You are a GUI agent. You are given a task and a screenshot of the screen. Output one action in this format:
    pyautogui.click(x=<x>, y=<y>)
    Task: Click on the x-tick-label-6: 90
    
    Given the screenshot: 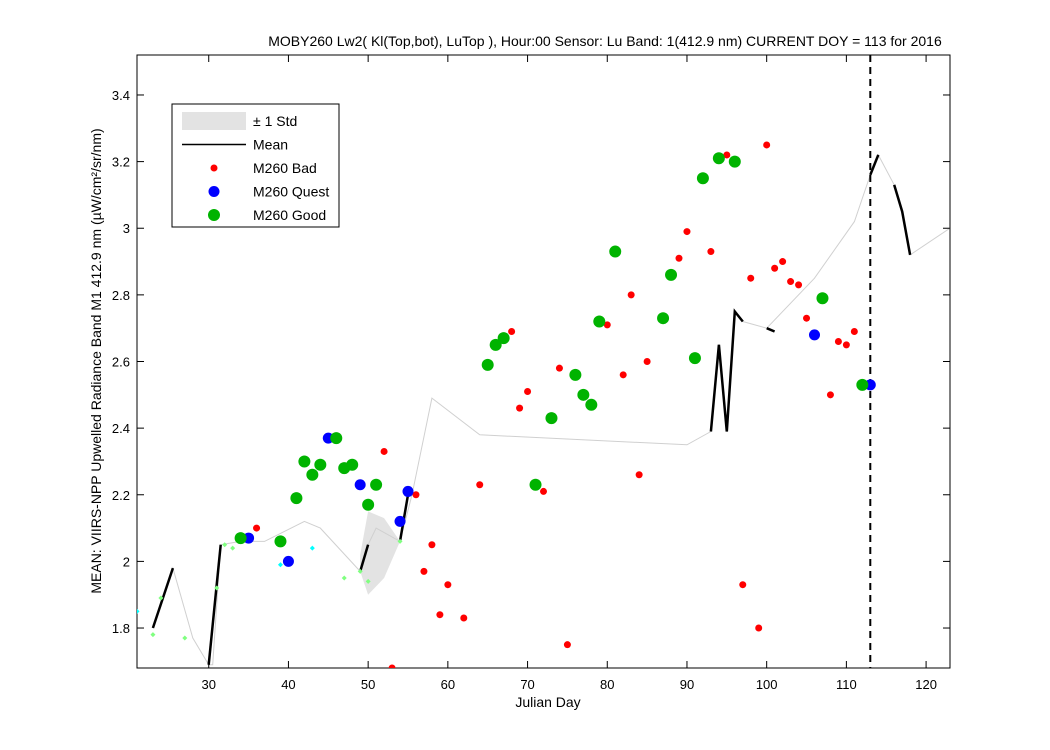 What is the action you would take?
    pyautogui.click(x=687, y=684)
    